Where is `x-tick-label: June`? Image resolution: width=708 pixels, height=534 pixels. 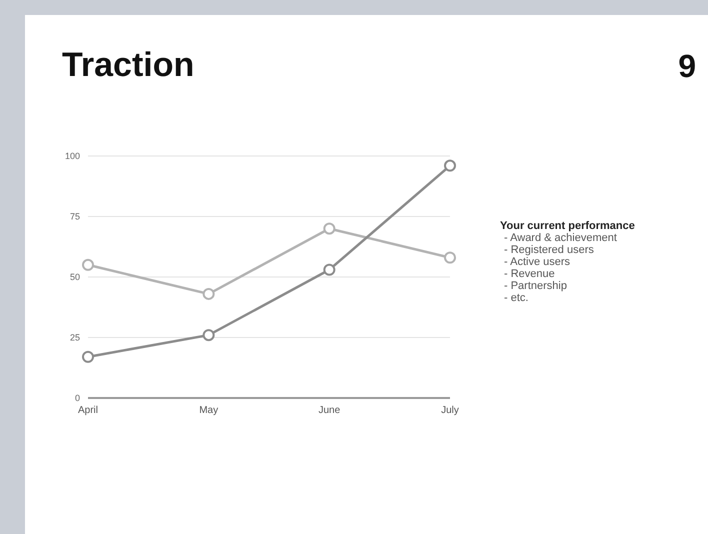
x-tick-label: June is located at coordinates (329, 410).